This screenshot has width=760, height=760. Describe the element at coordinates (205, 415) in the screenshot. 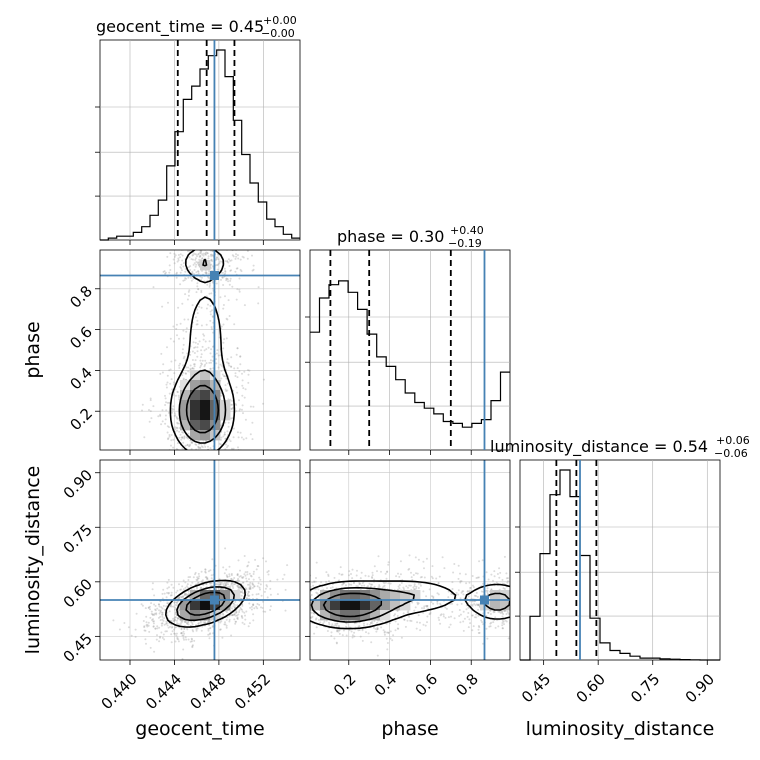

I see `density-cell` at that location.